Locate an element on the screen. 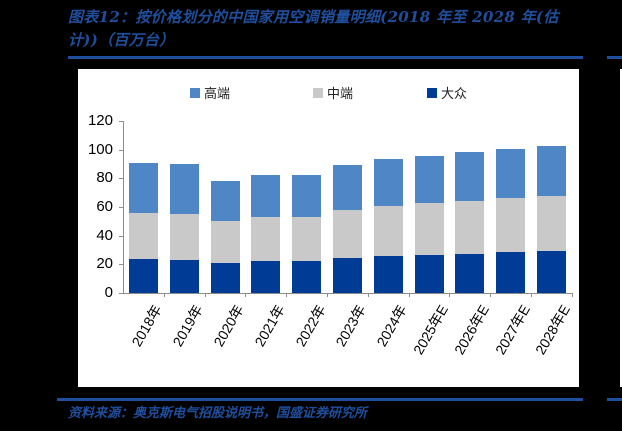 The image size is (622, 431). x-tick-label: 2021年 is located at coordinates (269, 326).